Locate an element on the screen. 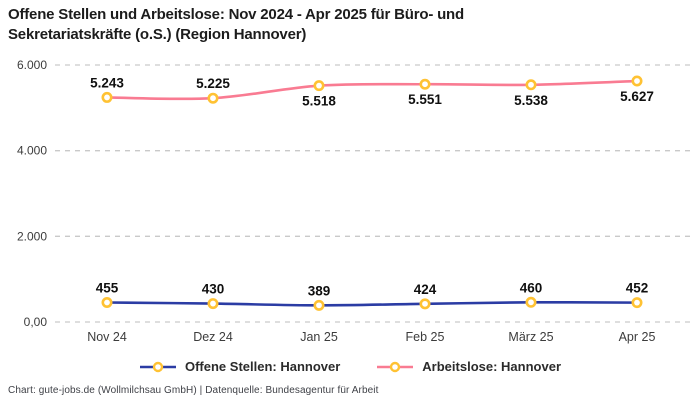  x-axis-tick: Feb 25 is located at coordinates (425, 337).